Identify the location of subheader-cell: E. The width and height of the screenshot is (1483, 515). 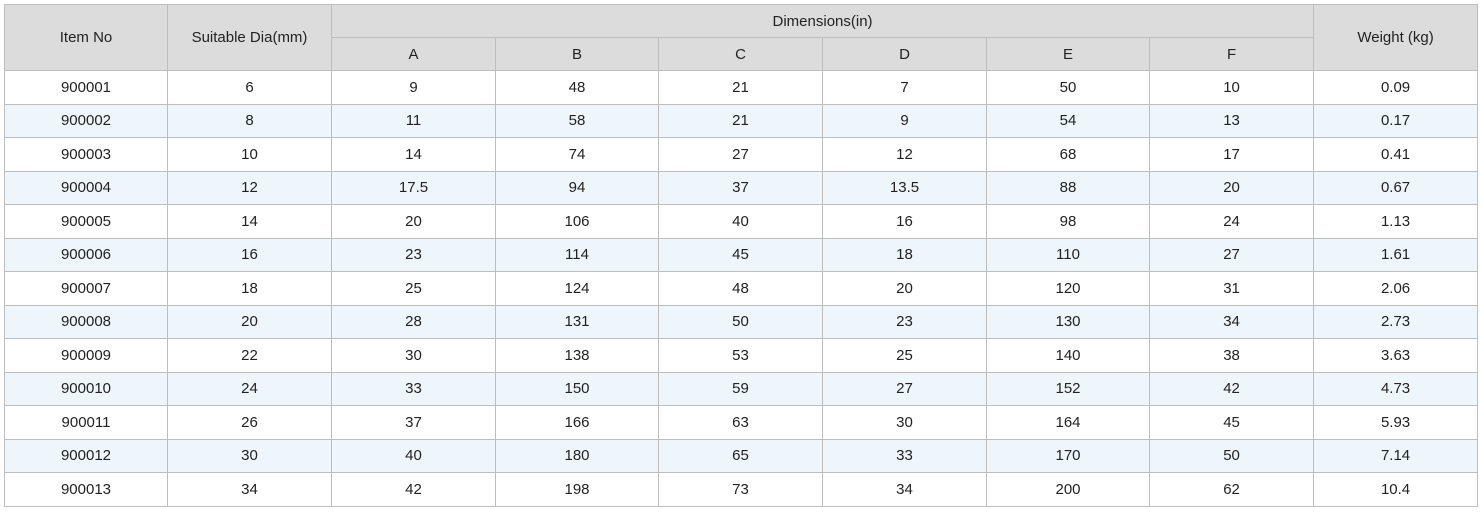
(1068, 54).